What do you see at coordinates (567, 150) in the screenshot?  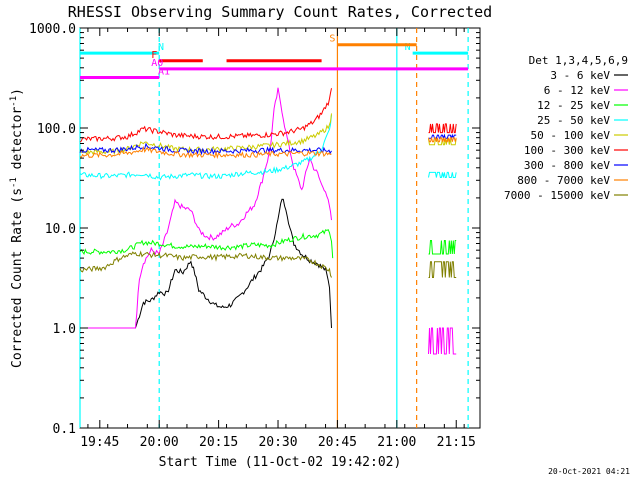 I see `legend-label-5: 100 - 300 keV` at bounding box center [567, 150].